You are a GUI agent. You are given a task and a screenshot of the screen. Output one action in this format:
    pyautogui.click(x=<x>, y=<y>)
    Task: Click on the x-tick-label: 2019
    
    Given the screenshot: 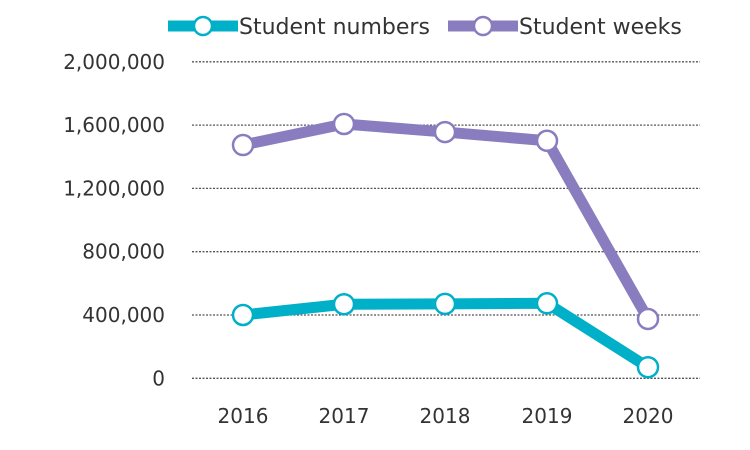 What is the action you would take?
    pyautogui.click(x=547, y=416)
    